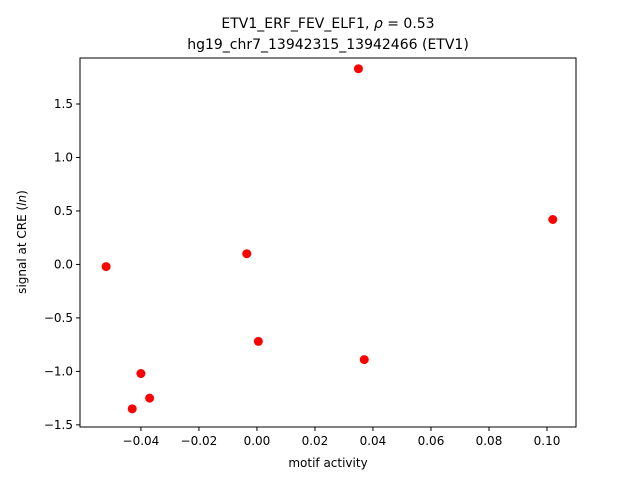  Describe the element at coordinates (342, 437) in the screenshot. I see `x-axis: −0.04 −0.02 0.00 0.02 0.04 0.06 0.08 0.10` at that location.